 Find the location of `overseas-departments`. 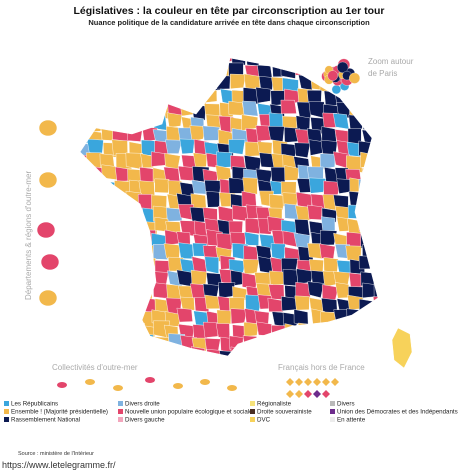

overseas-departments is located at coordinates (48, 213).